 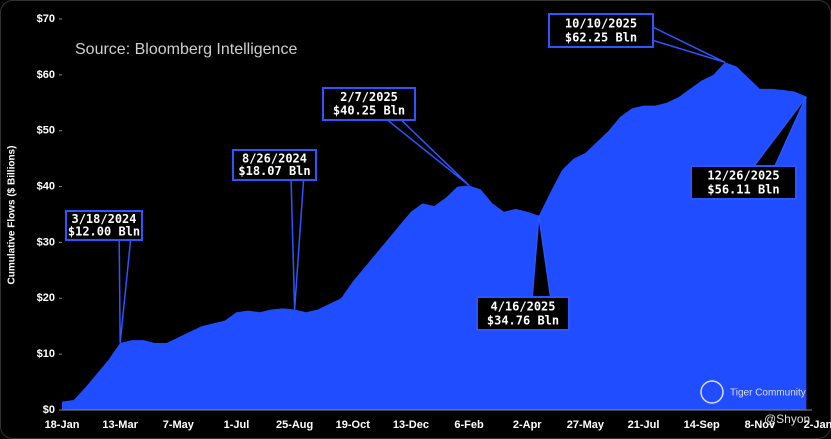 What do you see at coordinates (586, 425) in the screenshot?
I see `x-tick-label: 27-May` at bounding box center [586, 425].